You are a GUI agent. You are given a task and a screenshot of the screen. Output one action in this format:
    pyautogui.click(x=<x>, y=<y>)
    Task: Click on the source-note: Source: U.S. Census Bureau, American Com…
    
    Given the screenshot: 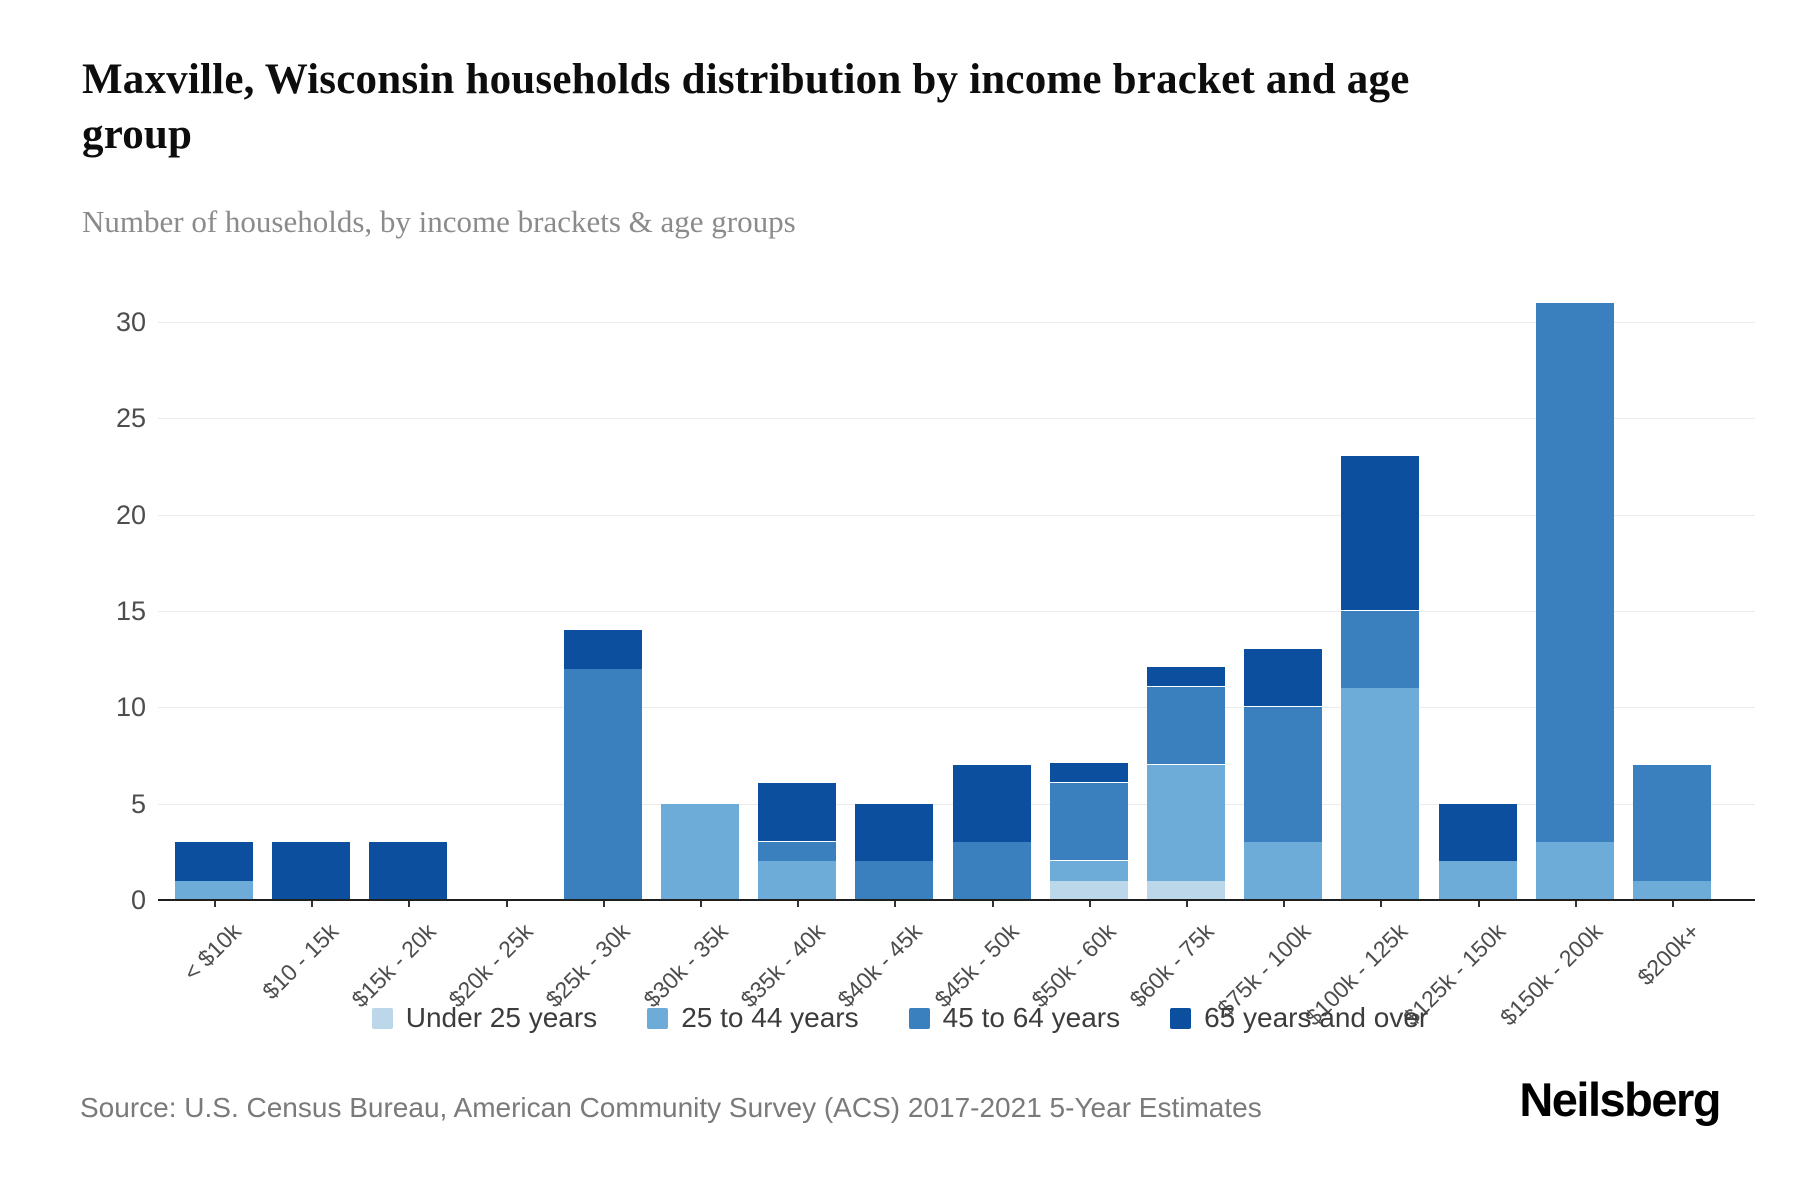 What is the action you would take?
    pyautogui.click(x=671, y=1107)
    